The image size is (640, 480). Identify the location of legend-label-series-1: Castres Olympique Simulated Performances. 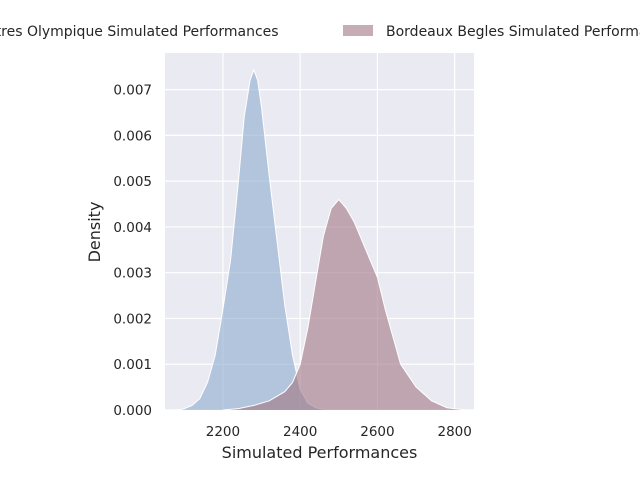
(139, 32).